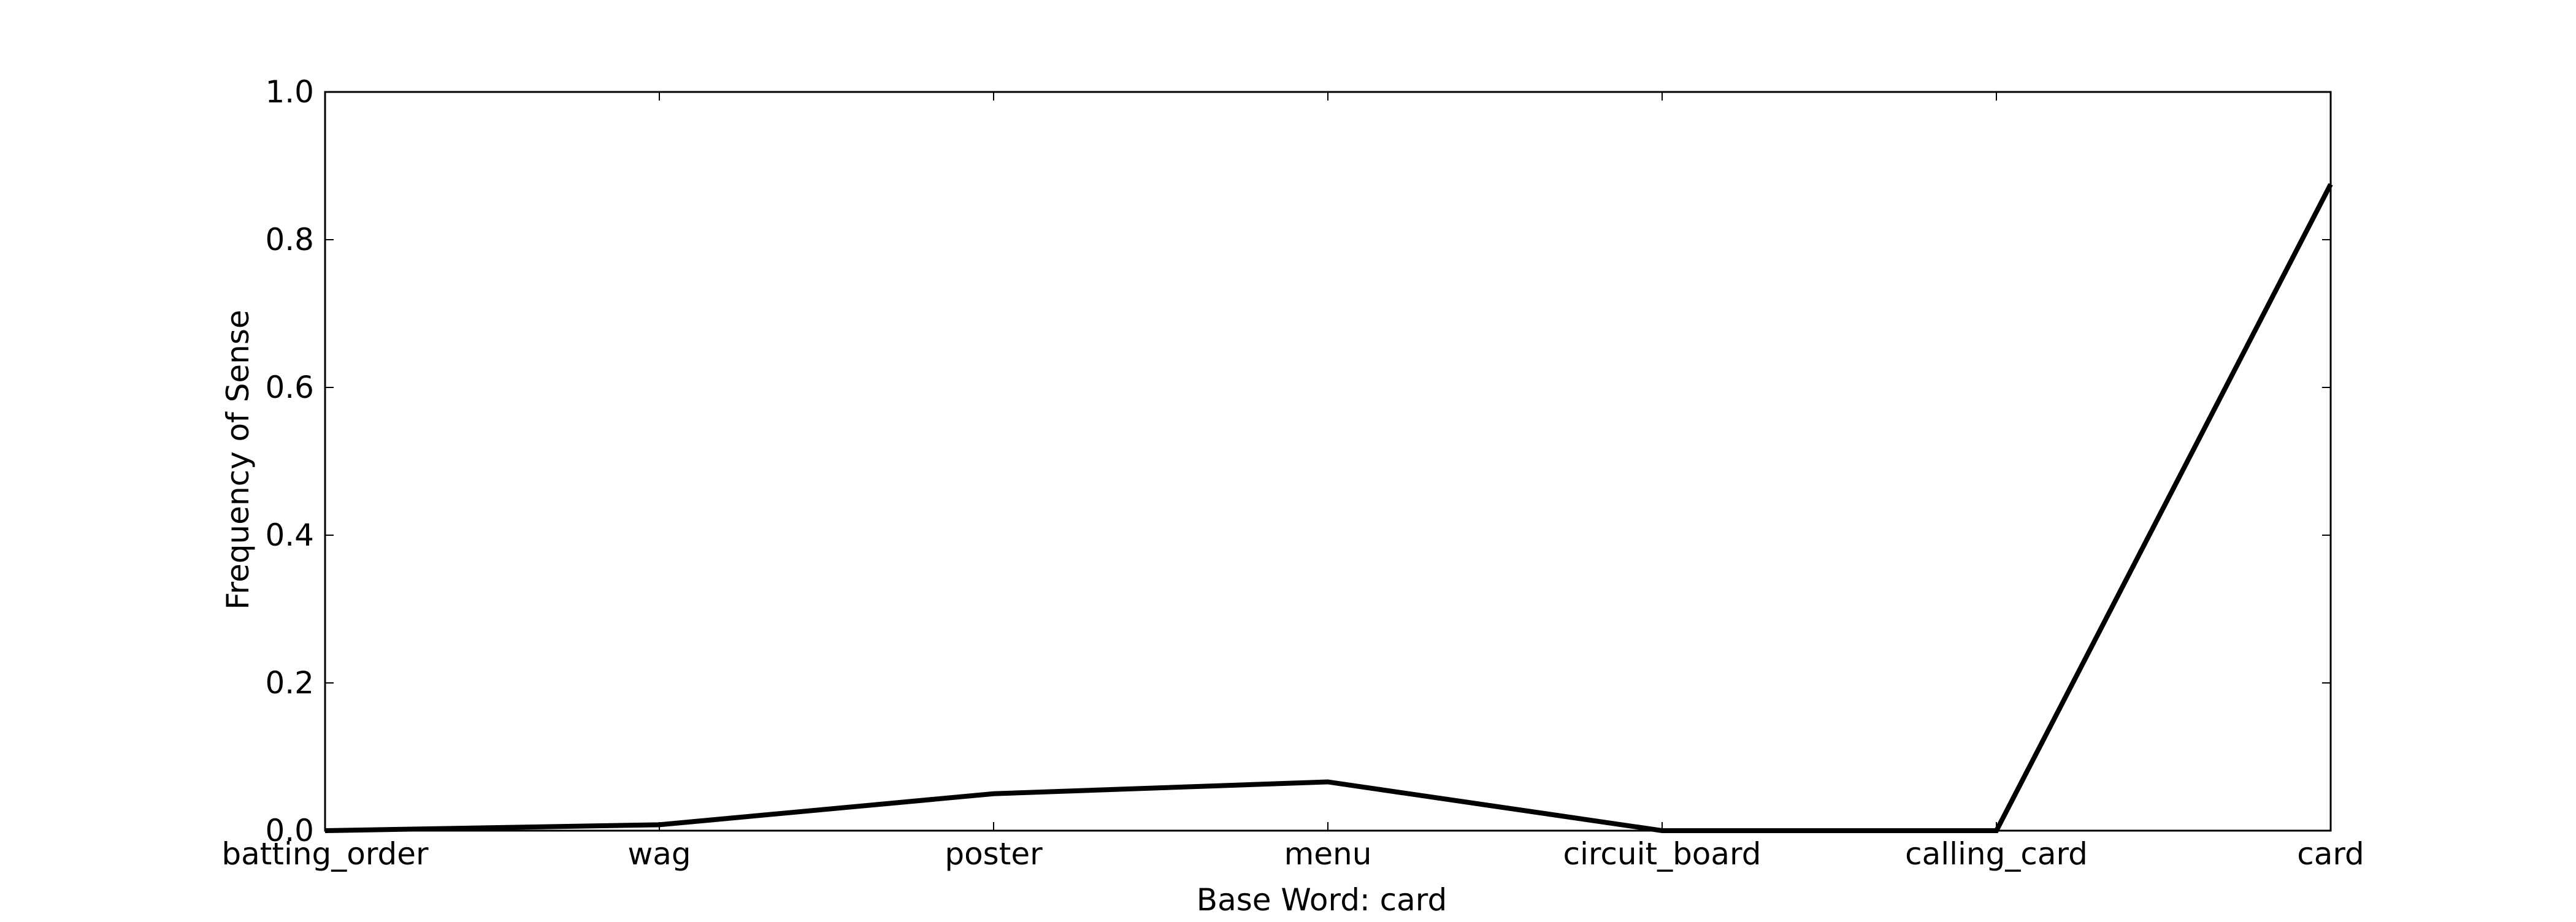 The height and width of the screenshot is (922, 2576). Describe the element at coordinates (289, 92) in the screenshot. I see `y-tick-label: 1.0` at that location.